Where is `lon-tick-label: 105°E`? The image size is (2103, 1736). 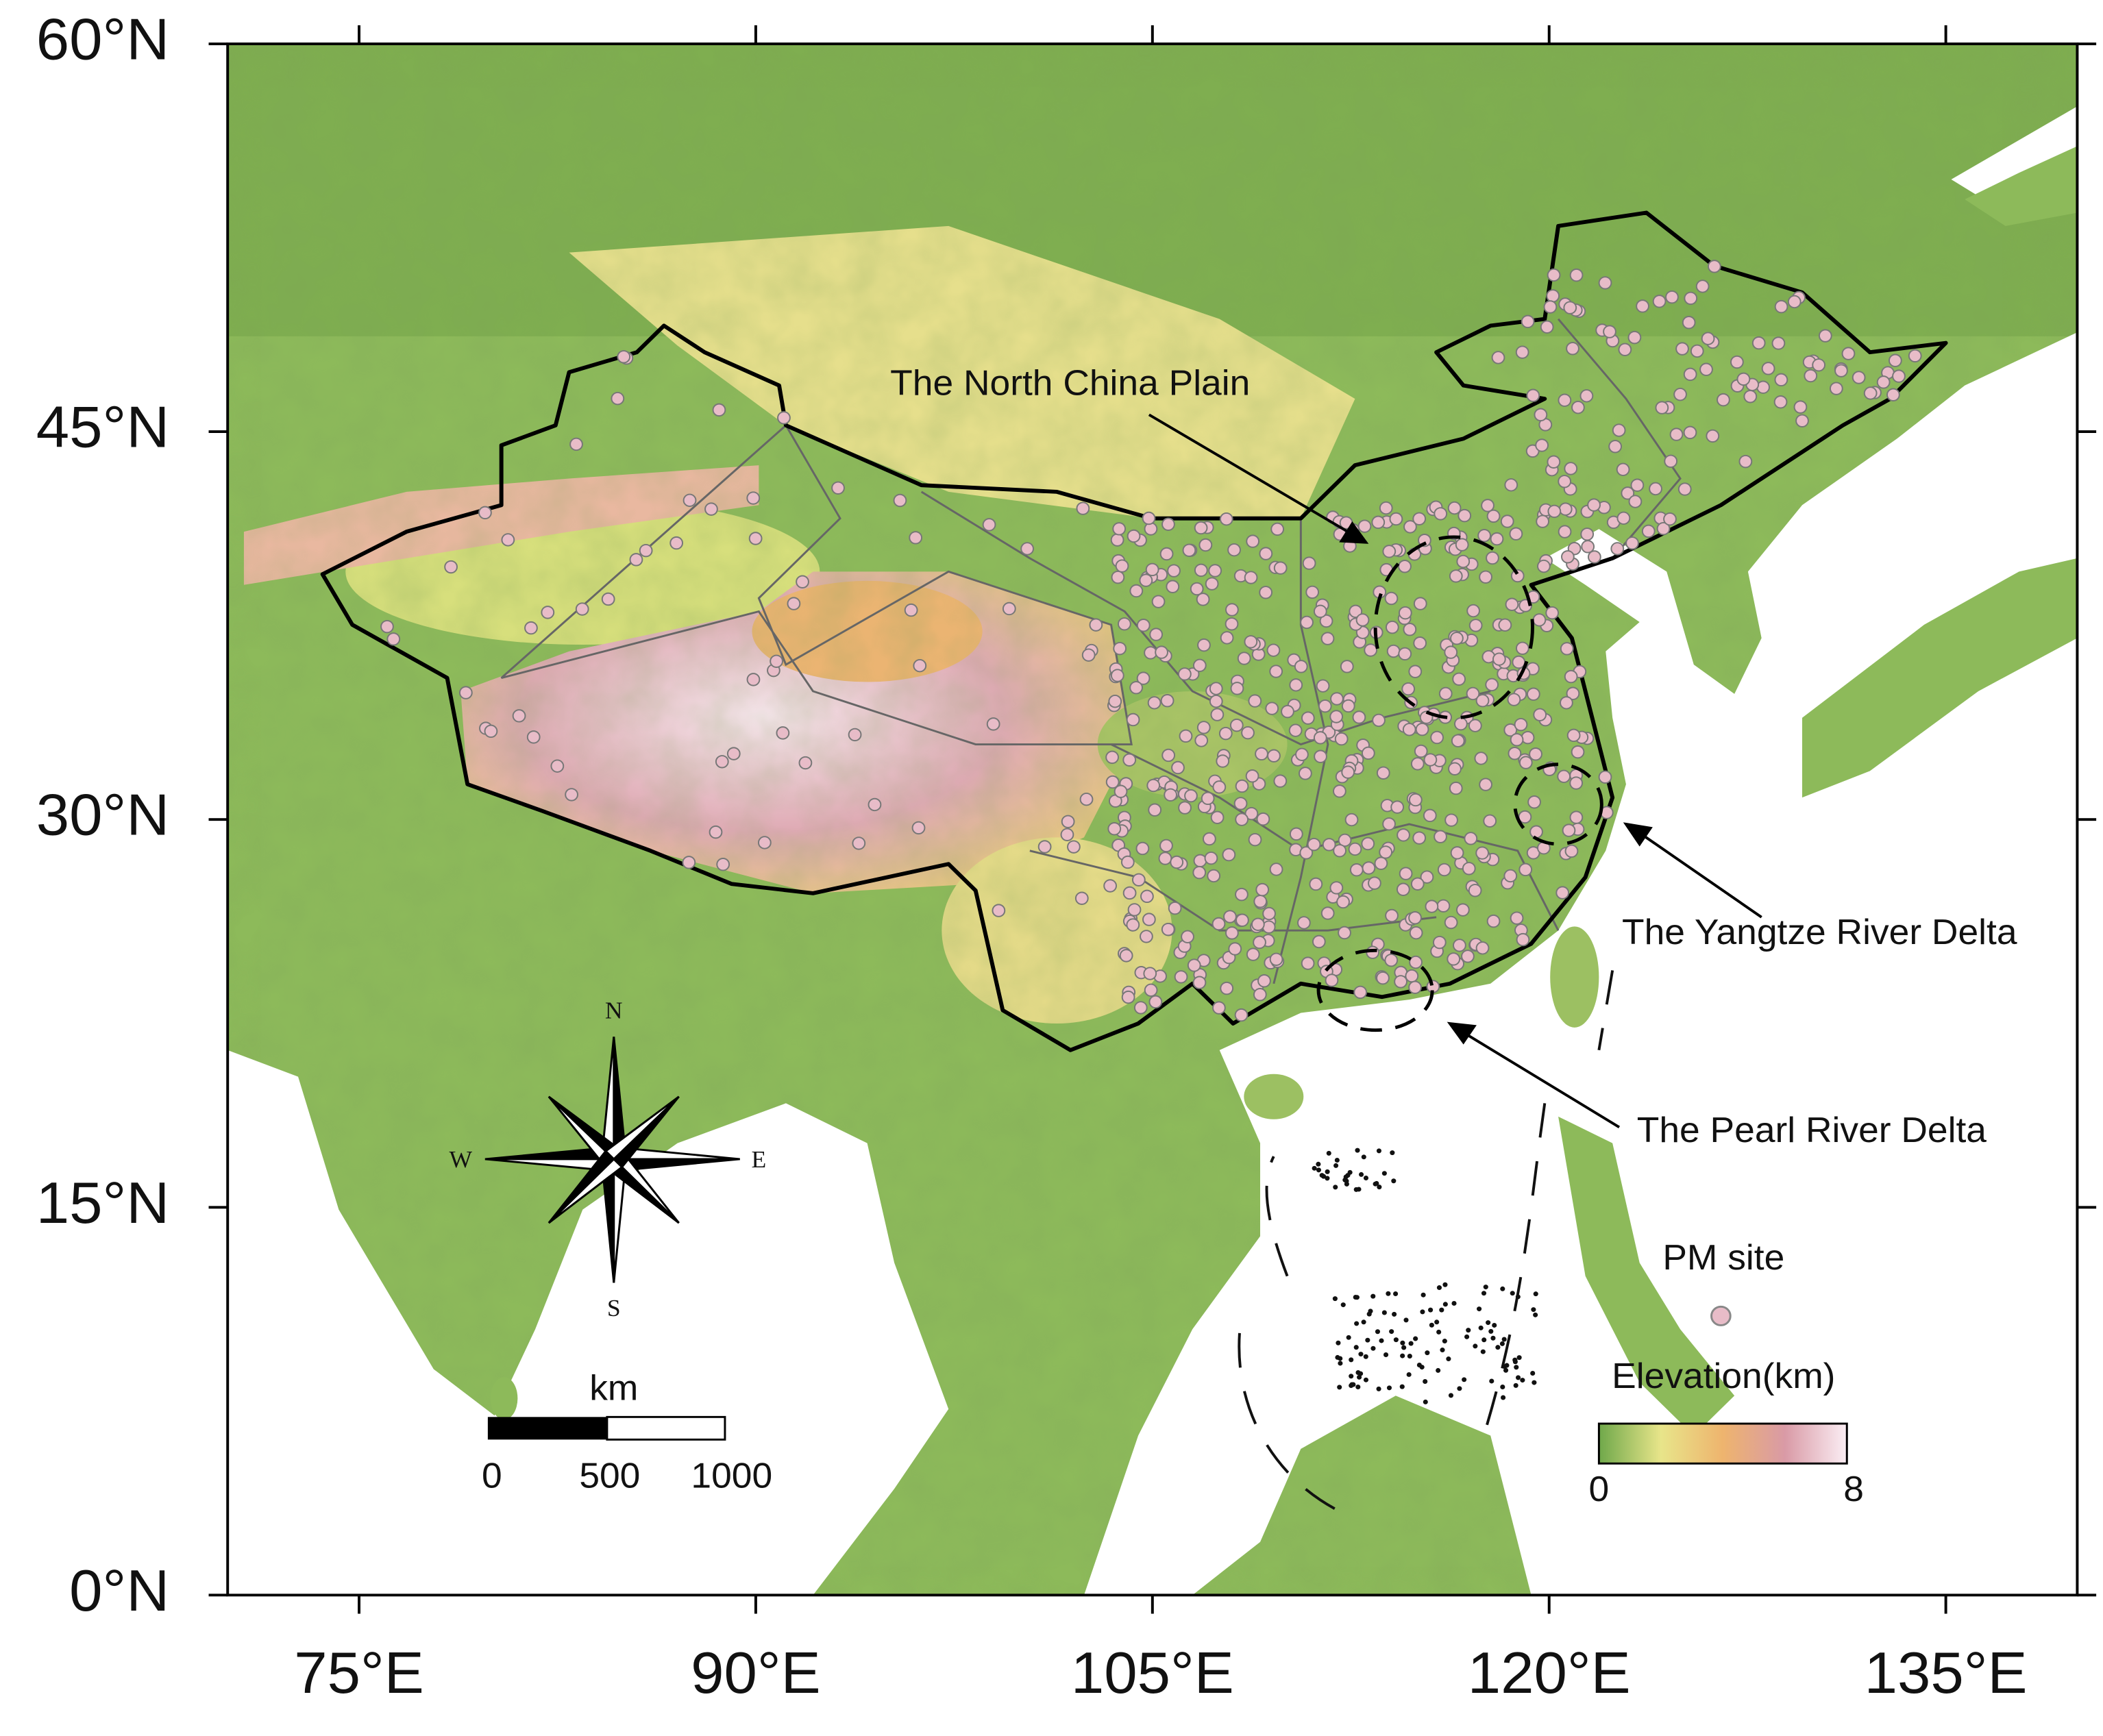
lon-tick-label: 105°E is located at coordinates (1152, 1673).